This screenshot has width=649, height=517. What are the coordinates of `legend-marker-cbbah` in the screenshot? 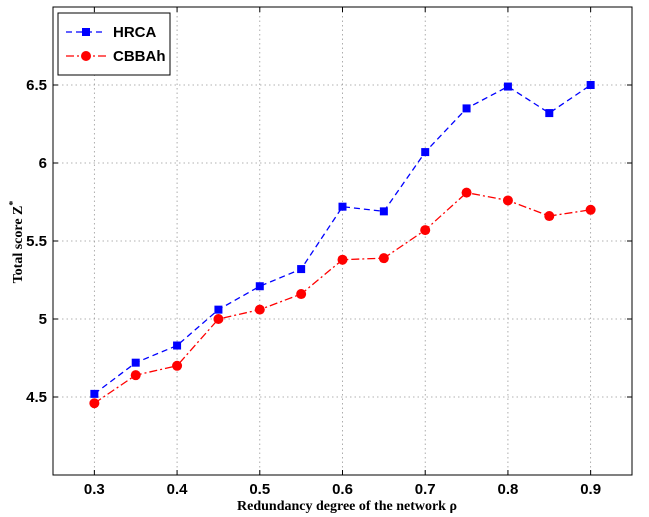 It's located at (86, 56).